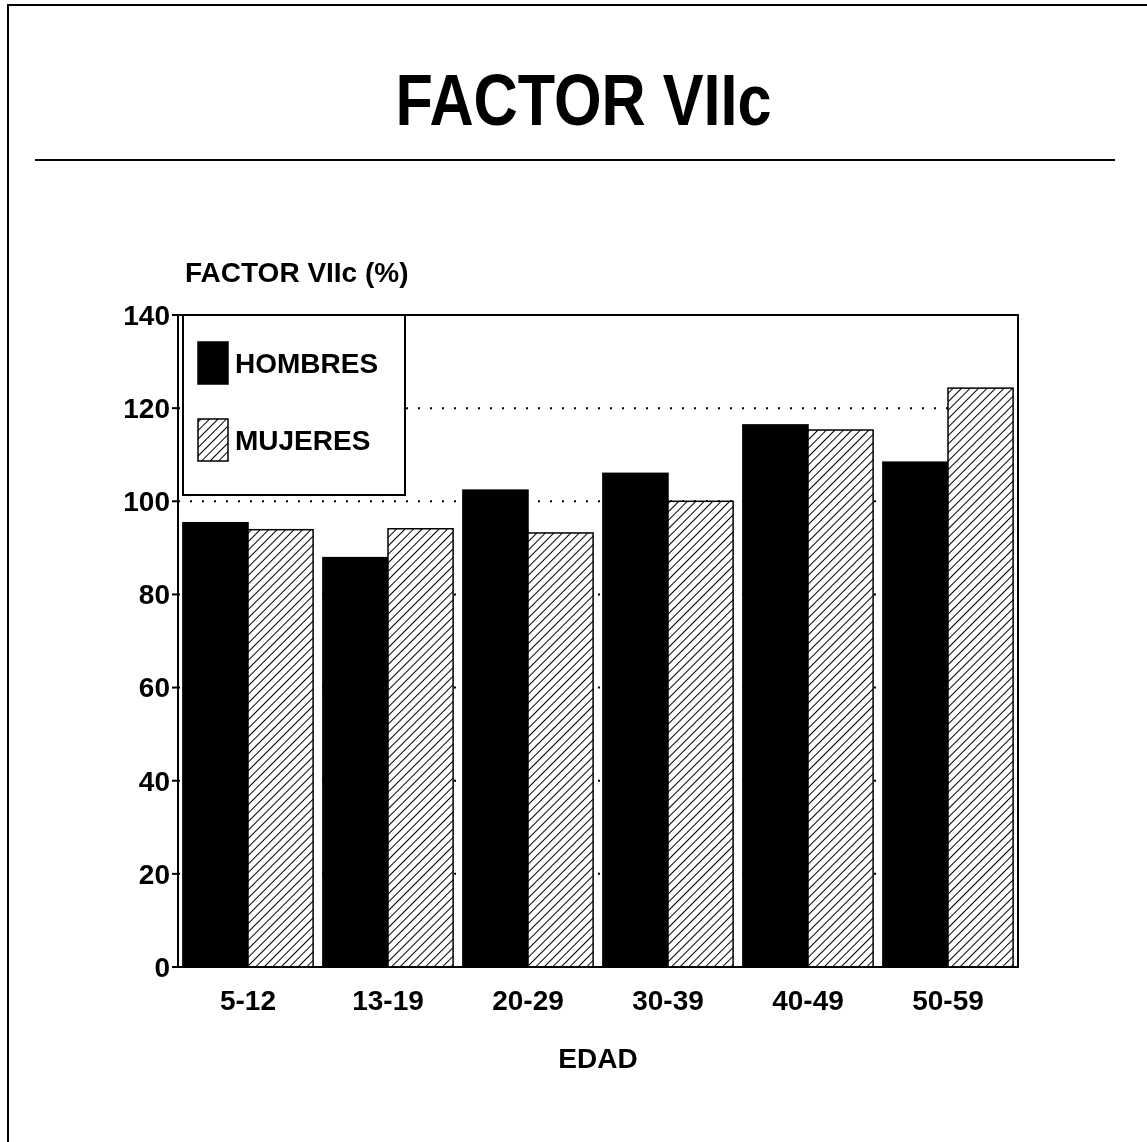 The image size is (1147, 1142). What do you see at coordinates (303, 440) in the screenshot?
I see `legend-label: MUJERES` at bounding box center [303, 440].